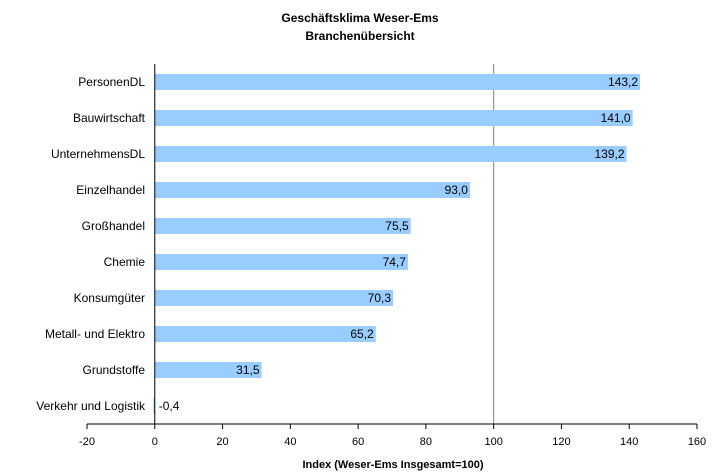  I want to click on category-label: Grundstoffe, so click(114, 370).